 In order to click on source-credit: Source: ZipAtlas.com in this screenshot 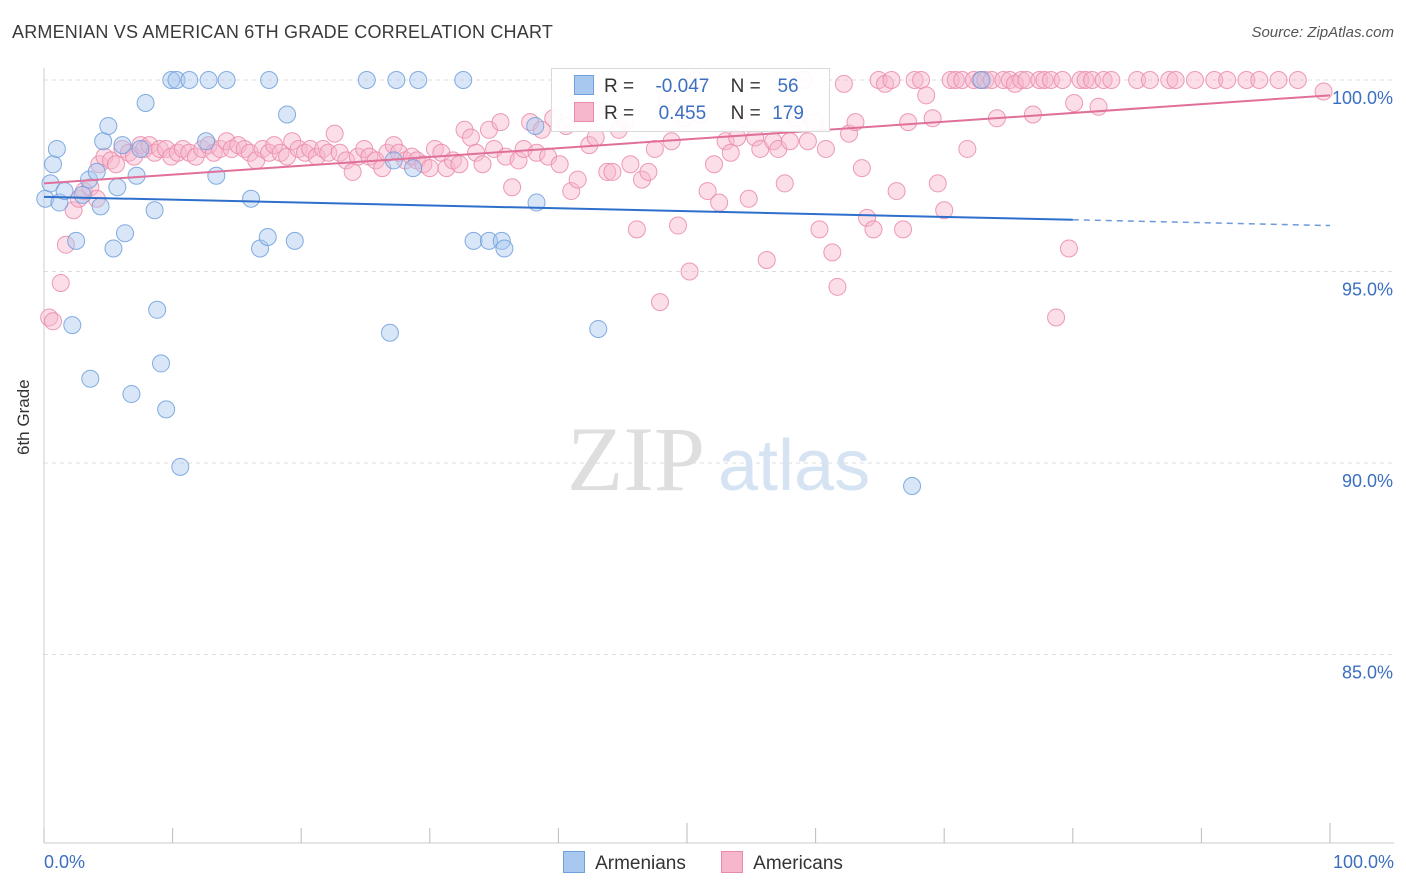, I will do `click(1322, 32)`.